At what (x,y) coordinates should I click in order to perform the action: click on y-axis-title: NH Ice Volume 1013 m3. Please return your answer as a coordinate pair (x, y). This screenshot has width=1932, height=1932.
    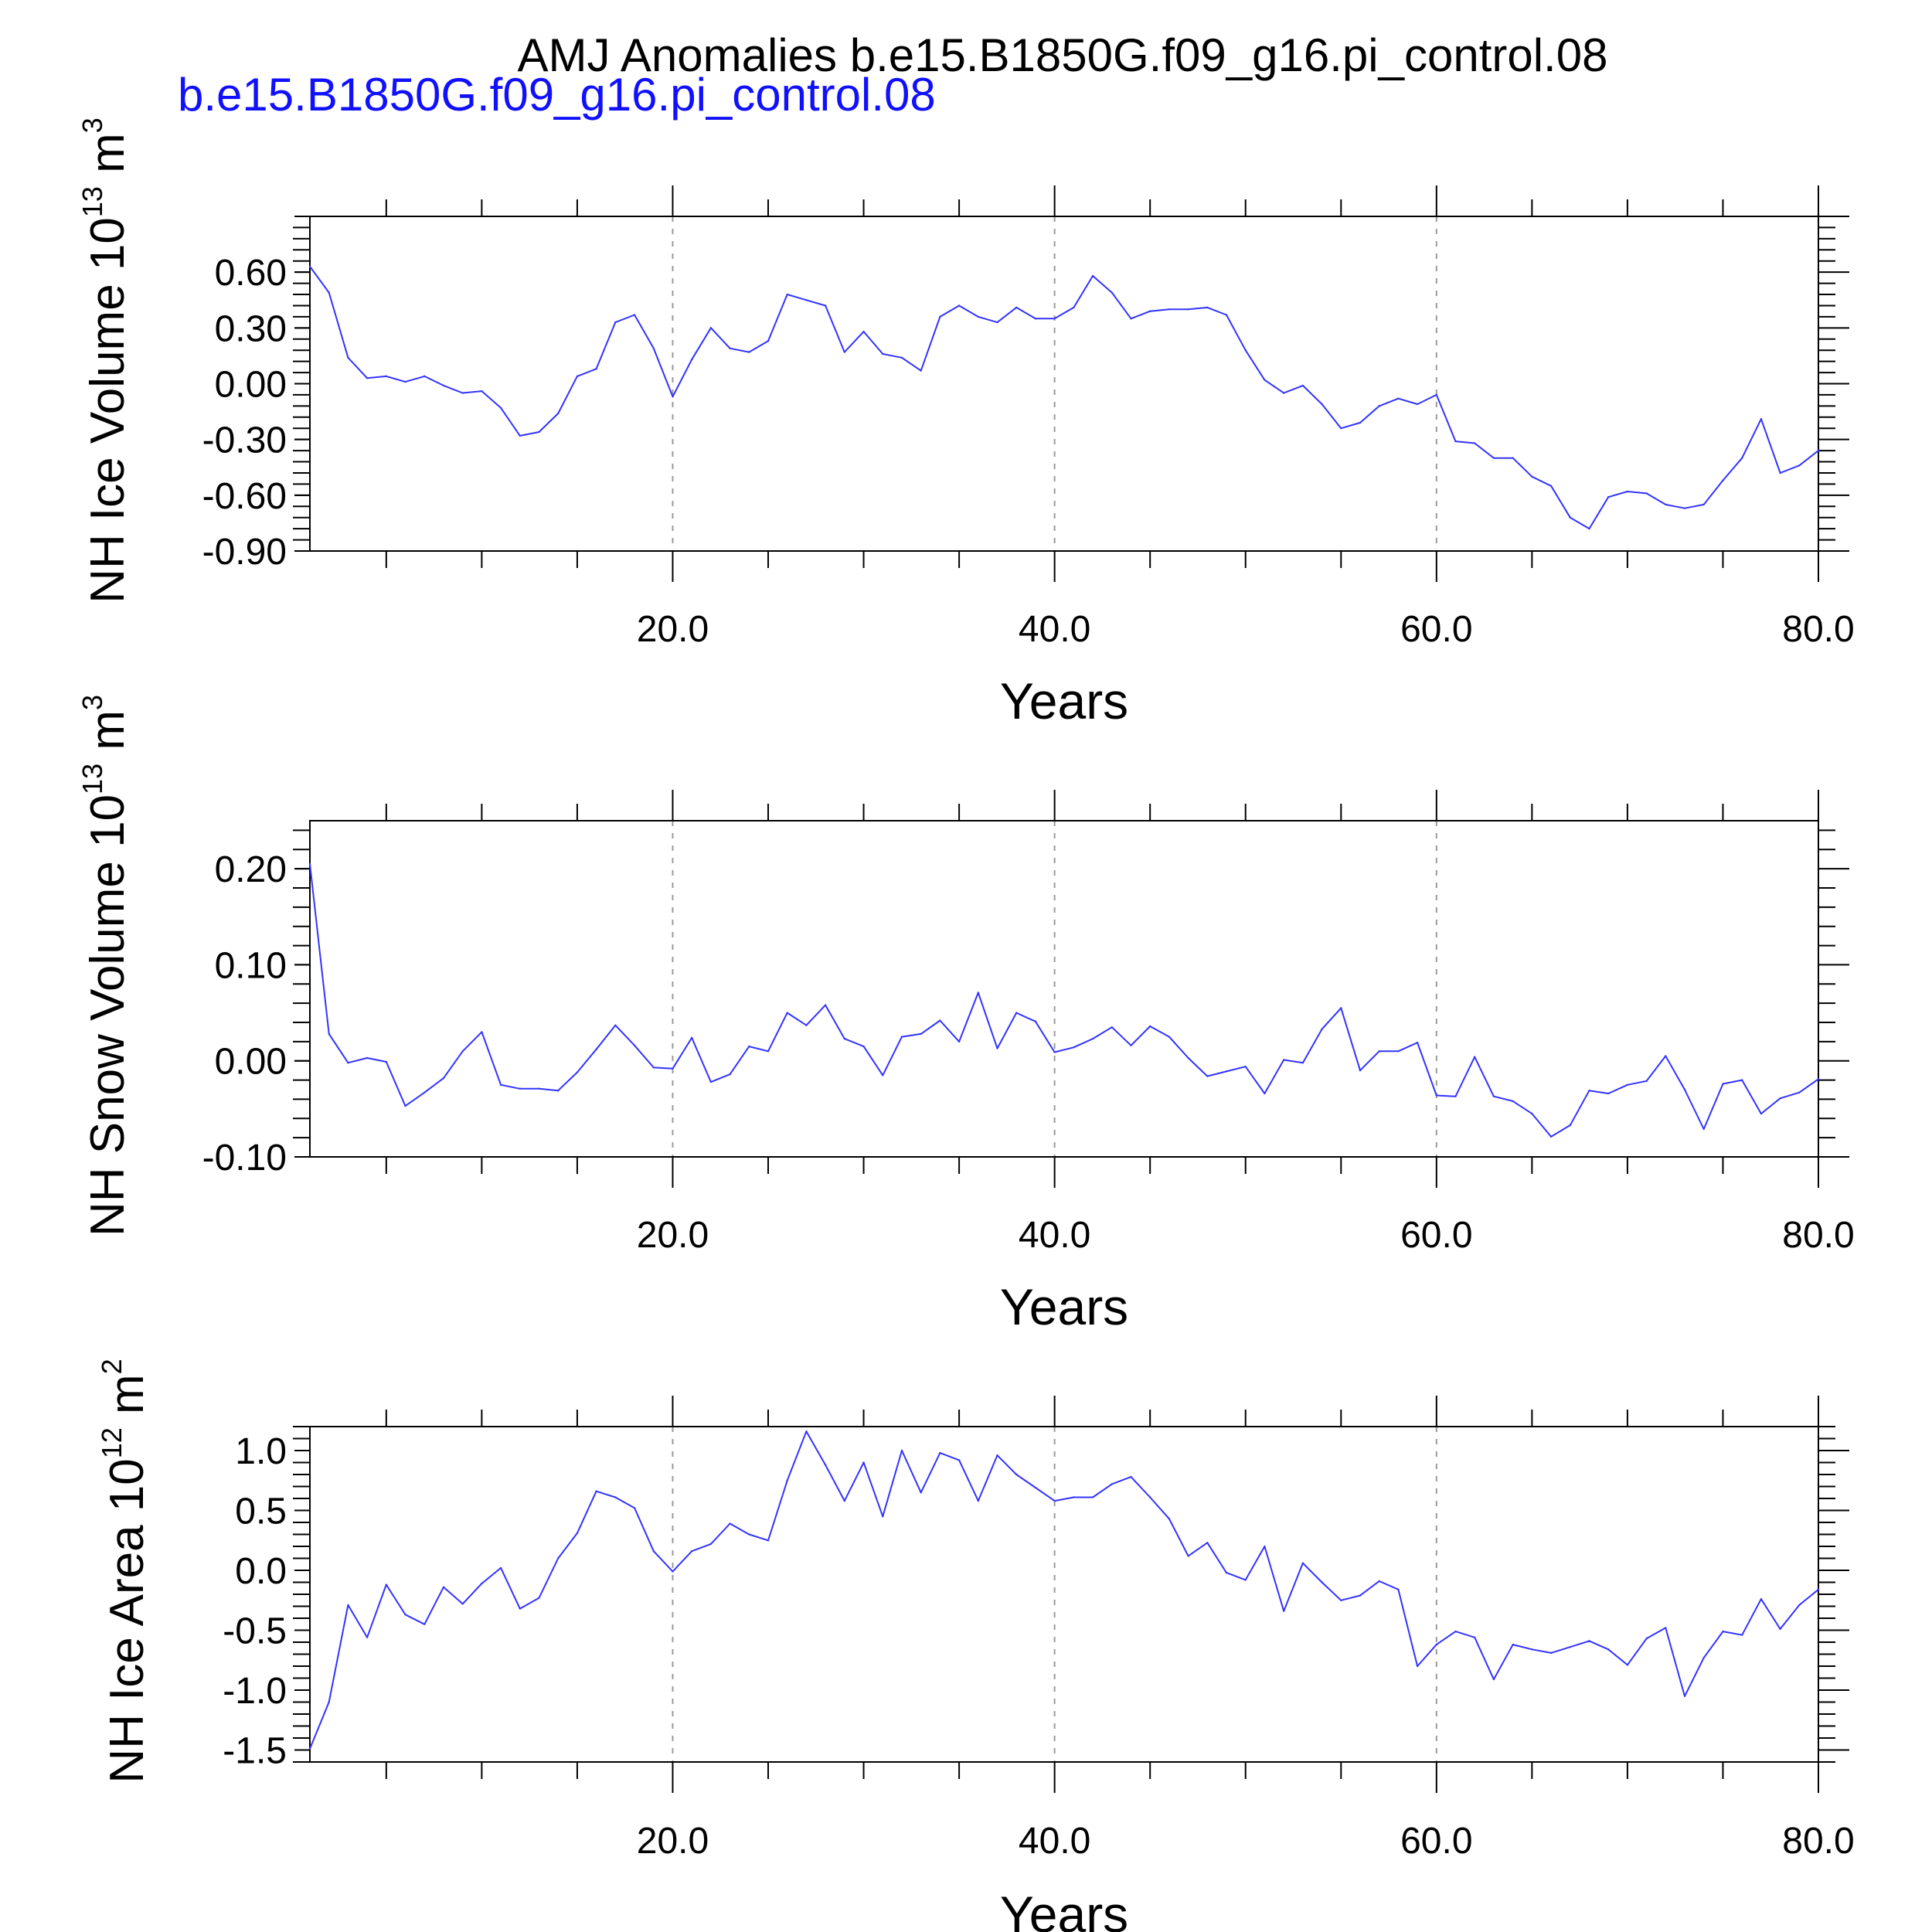
    Looking at the image, I should click on (105, 360).